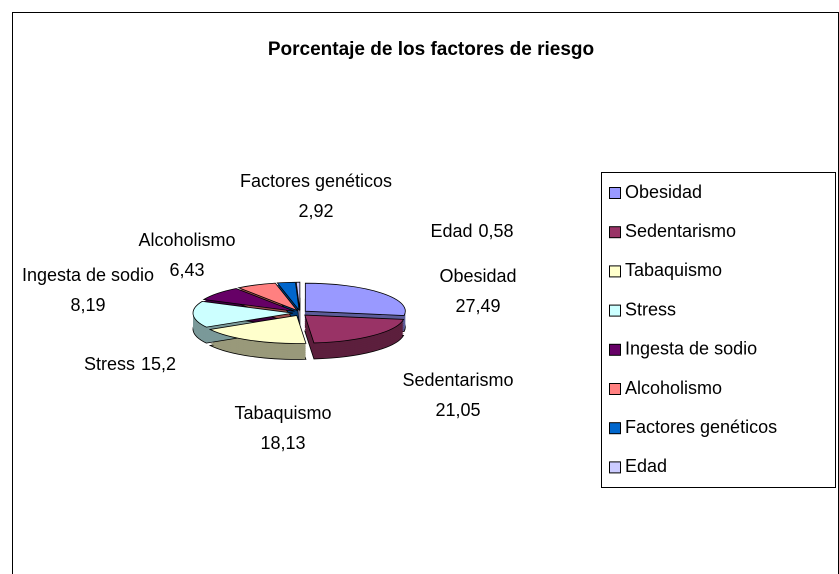 The height and width of the screenshot is (574, 839). I want to click on data-label-value: 0,58, so click(496, 231).